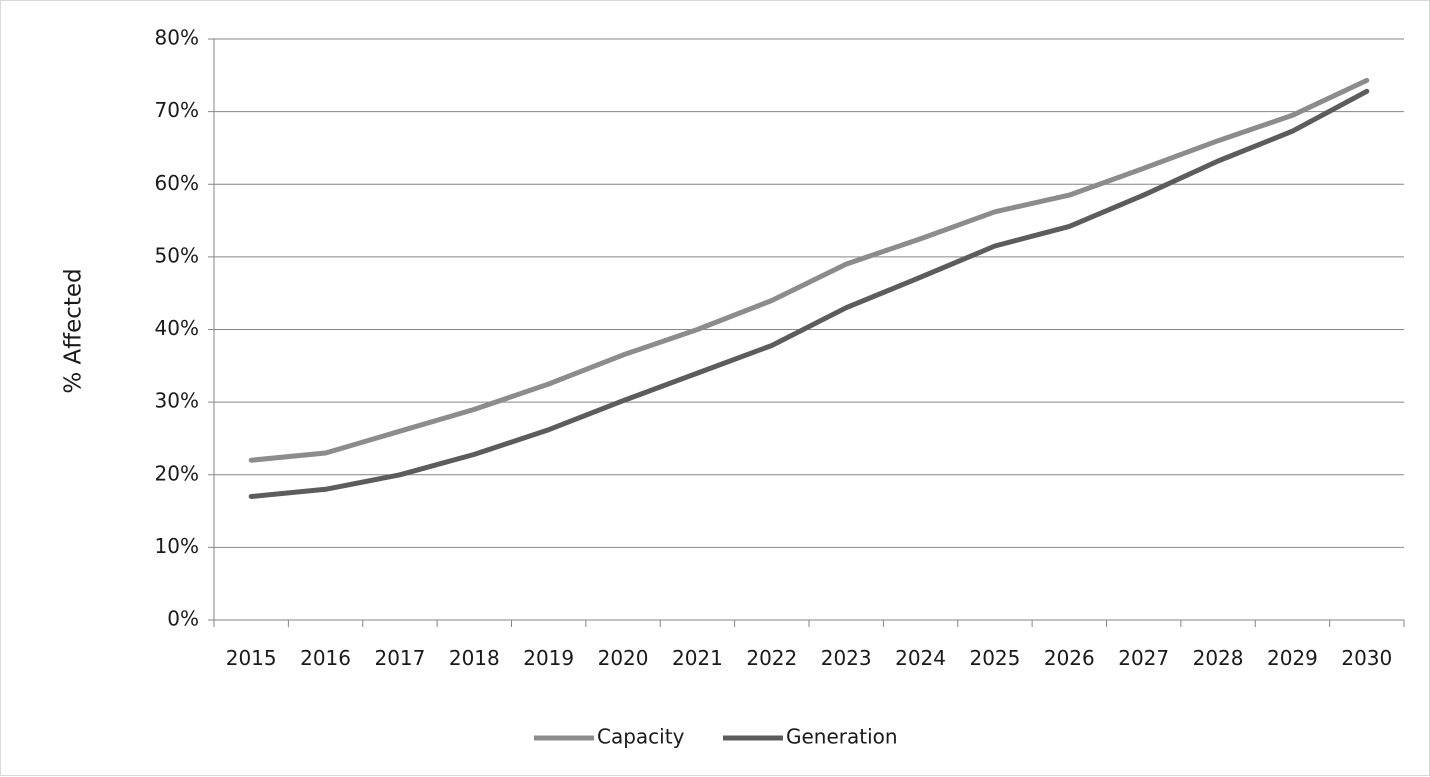  I want to click on x-tick-label: 2018, so click(474, 658).